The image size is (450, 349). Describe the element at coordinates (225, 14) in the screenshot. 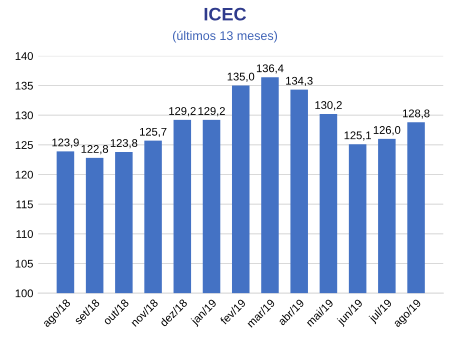

I see `chart-title: ICEC` at that location.